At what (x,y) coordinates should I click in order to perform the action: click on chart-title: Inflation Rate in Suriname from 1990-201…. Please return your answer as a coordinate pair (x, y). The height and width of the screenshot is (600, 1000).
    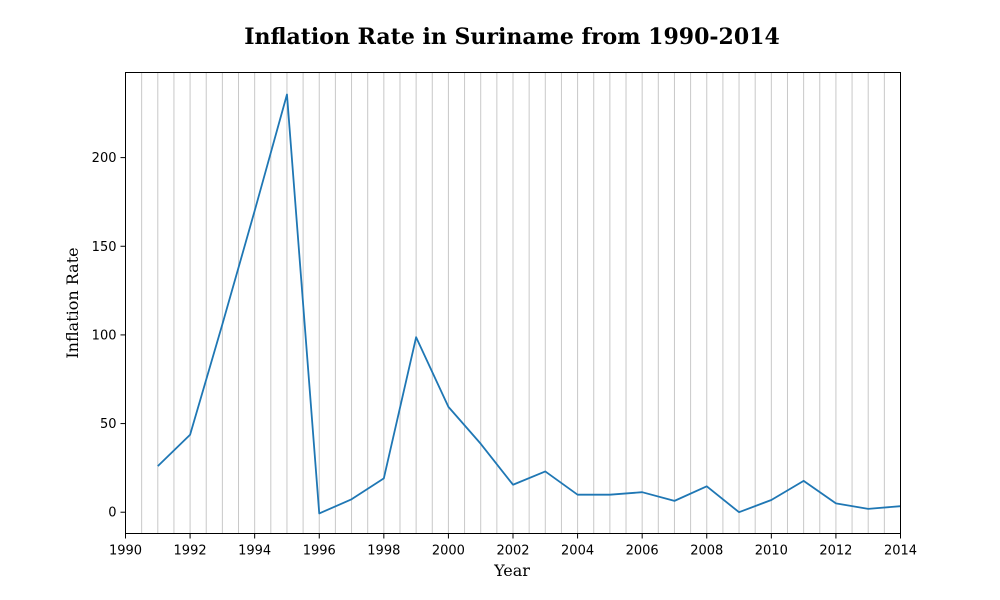
    Looking at the image, I should click on (512, 37).